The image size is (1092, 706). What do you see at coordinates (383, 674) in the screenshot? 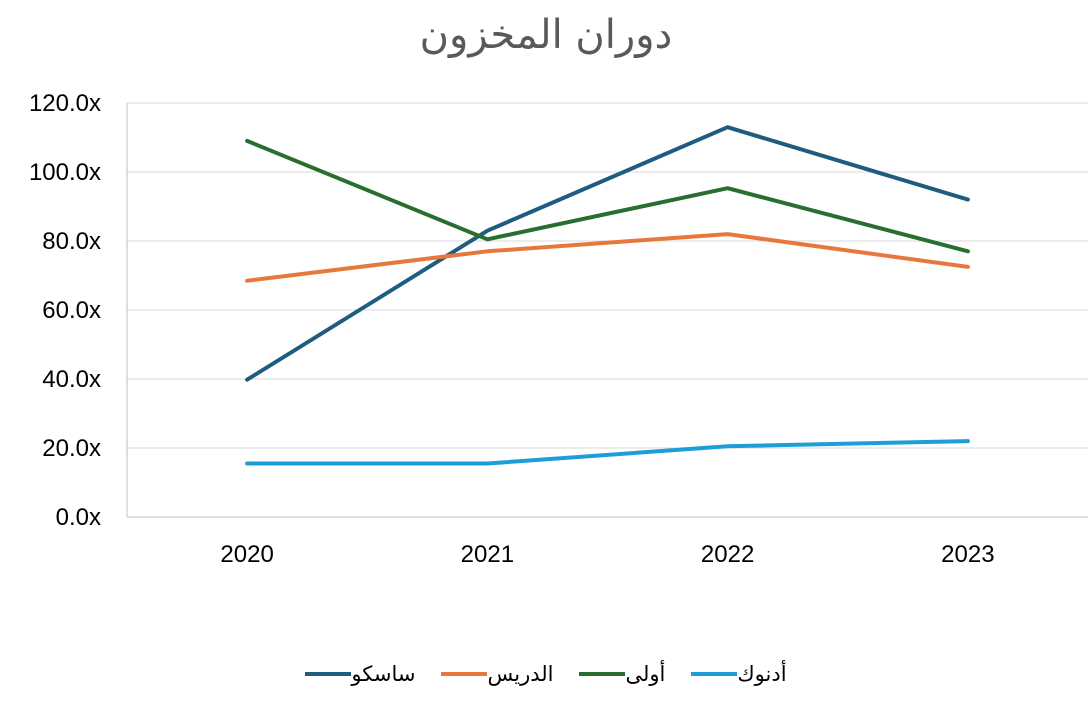
I see `legend-label: ساسكو` at bounding box center [383, 674].